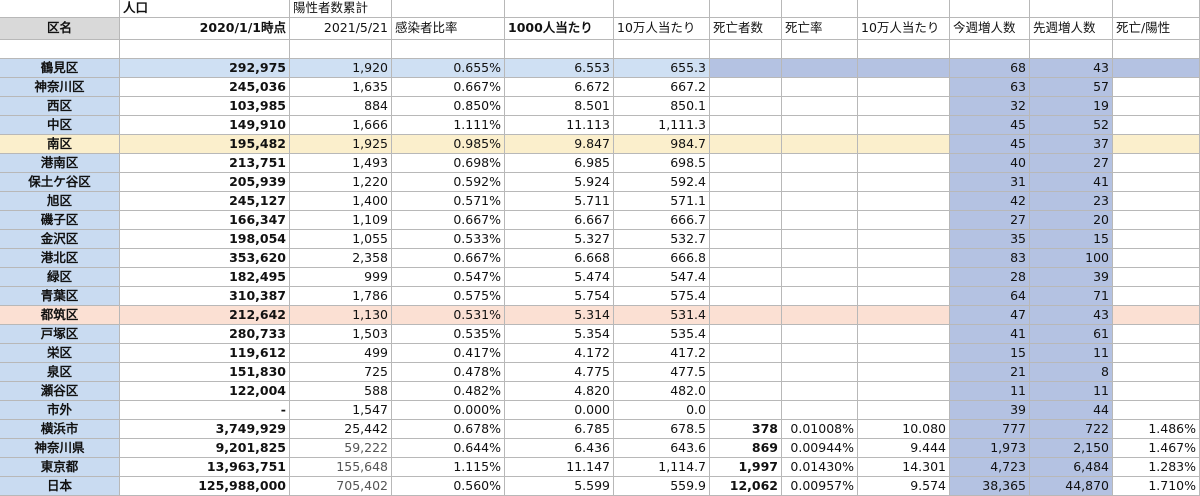 This screenshot has height=496, width=1200. I want to click on cell-deathper100k: 14.301, so click(904, 467).